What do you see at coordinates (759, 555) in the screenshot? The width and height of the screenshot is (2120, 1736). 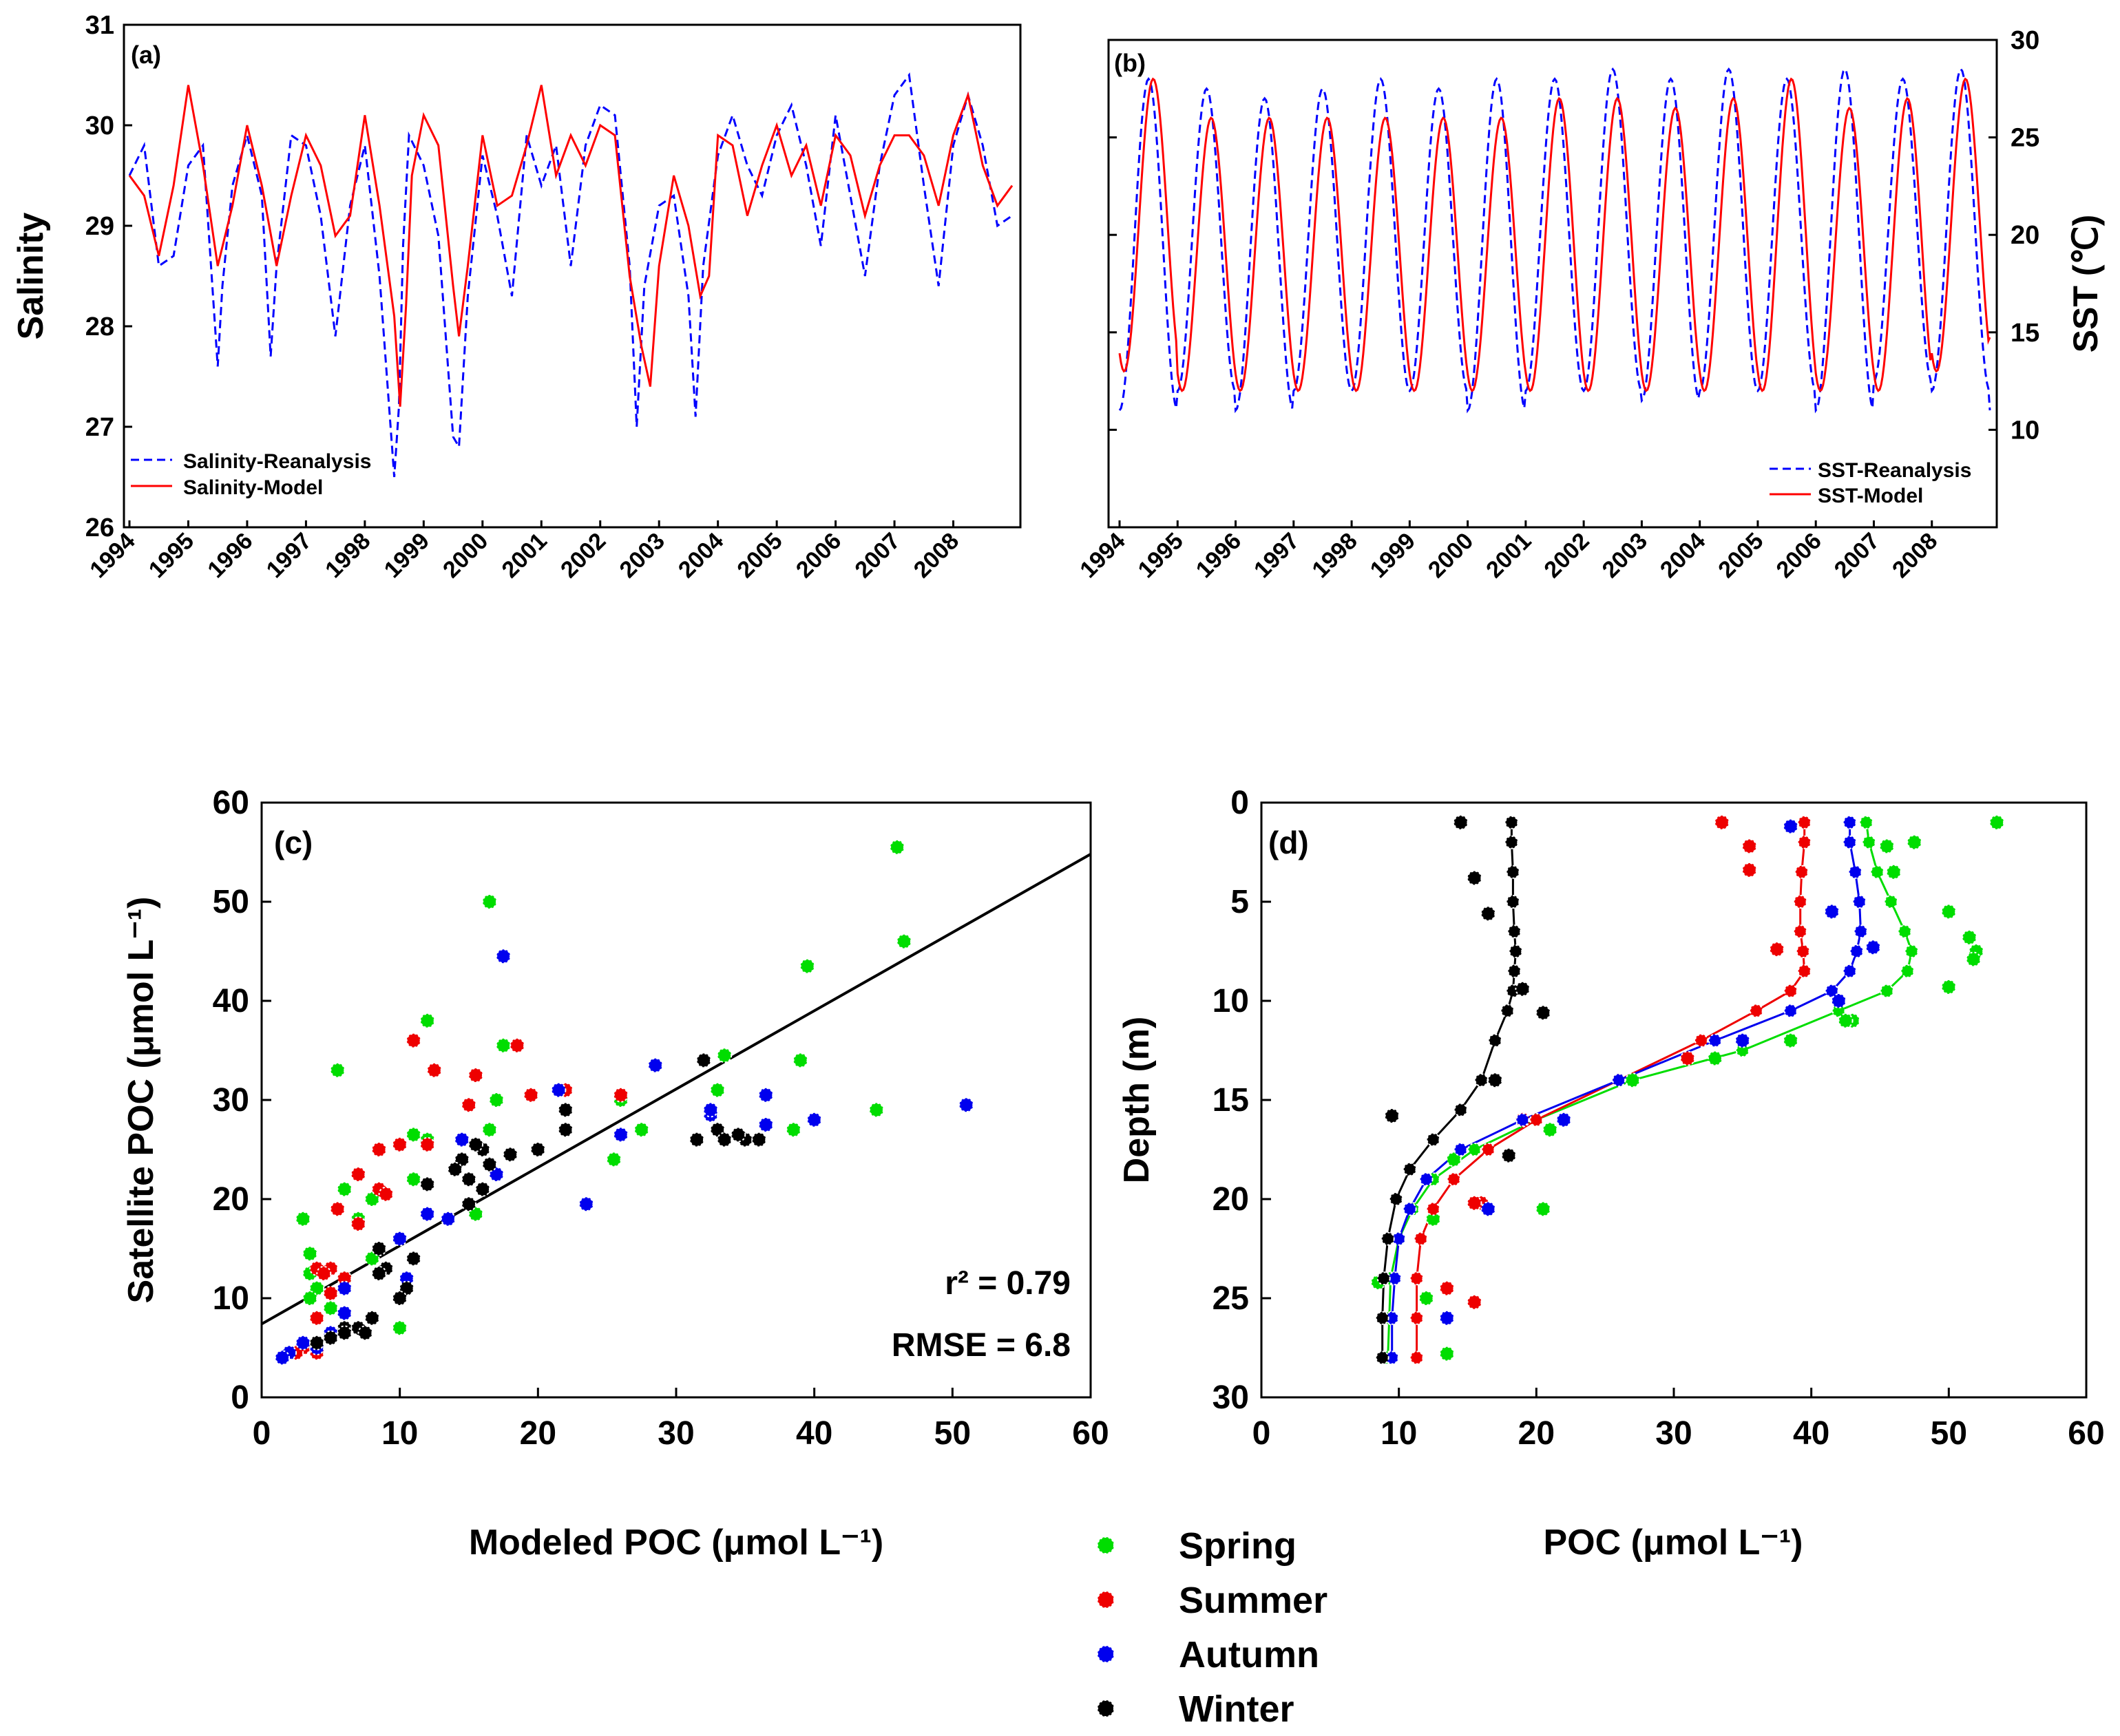 I see `x-tick-label: 2005` at bounding box center [759, 555].